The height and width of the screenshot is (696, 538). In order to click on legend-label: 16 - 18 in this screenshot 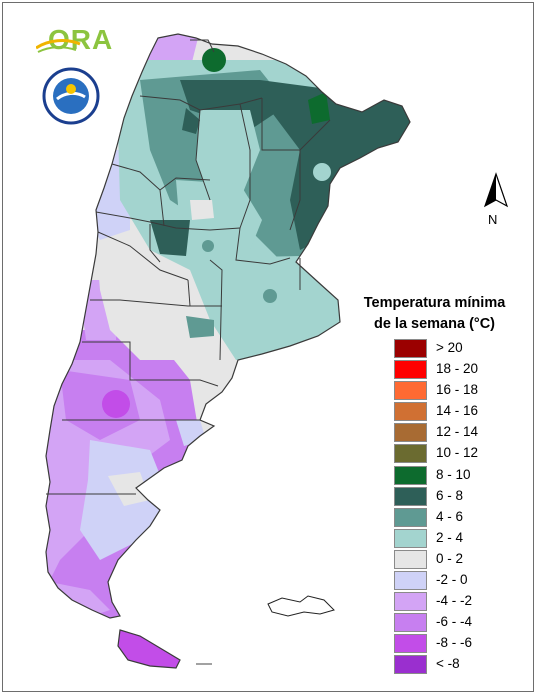, I will do `click(457, 390)`.